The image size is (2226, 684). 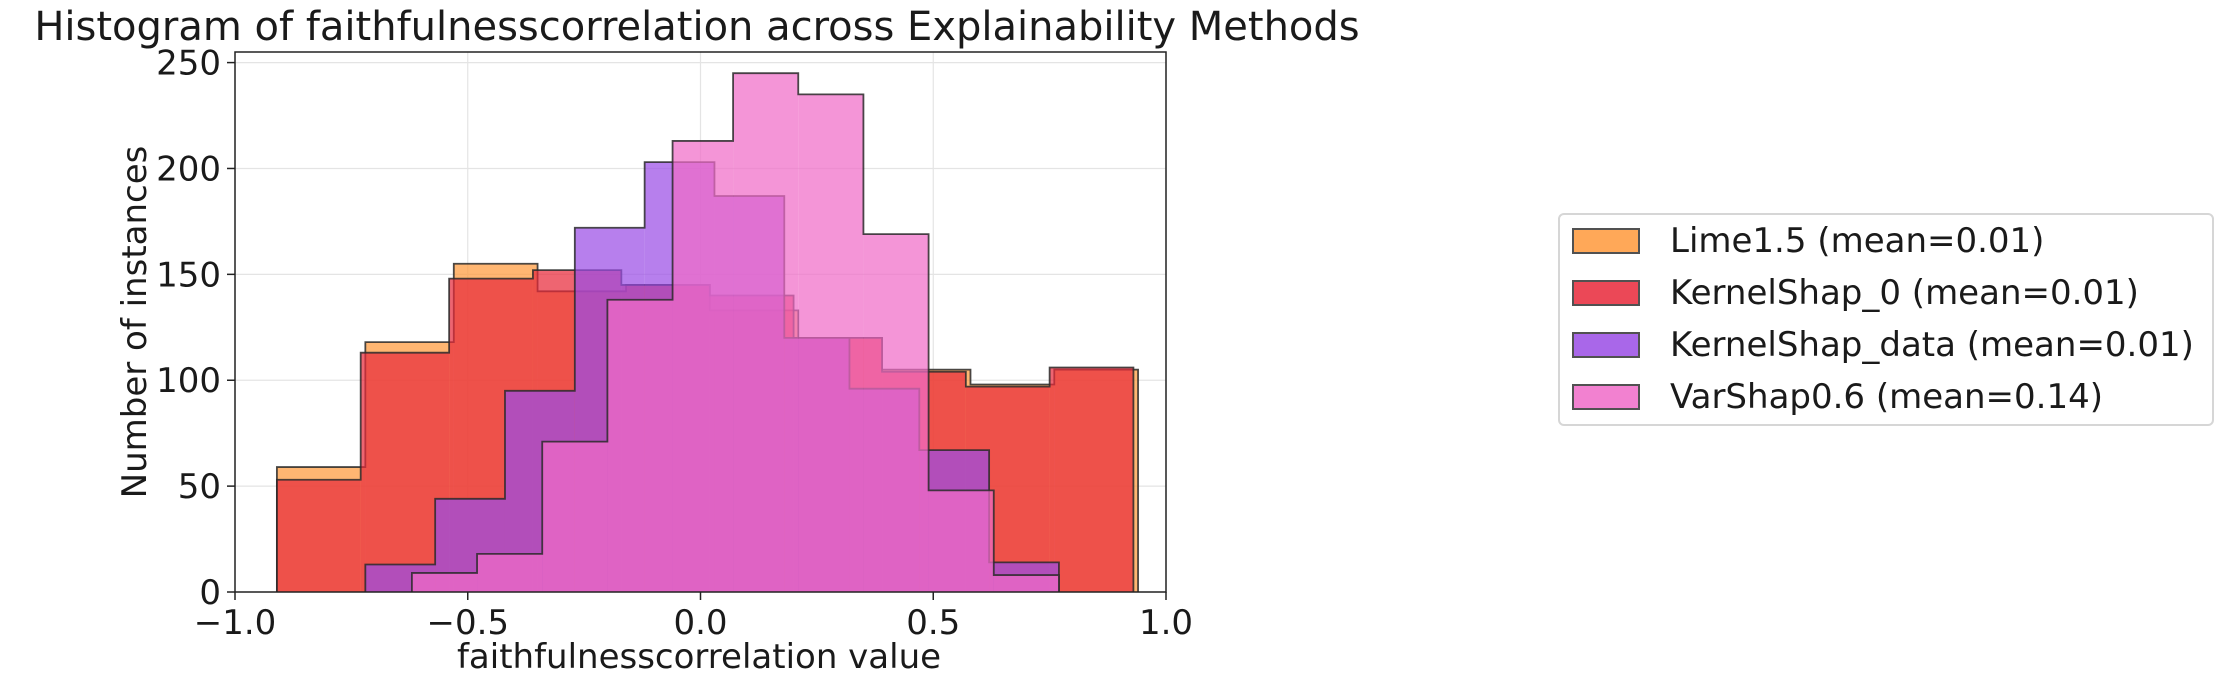 What do you see at coordinates (188, 381) in the screenshot?
I see `y-tick-label: 100` at bounding box center [188, 381].